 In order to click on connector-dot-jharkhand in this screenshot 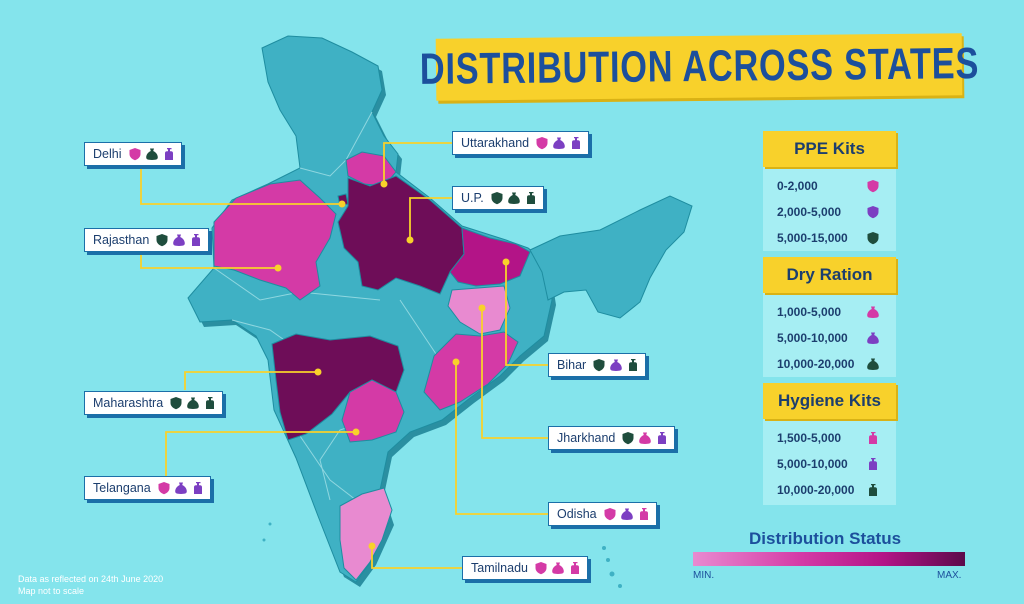, I will do `click(482, 308)`.